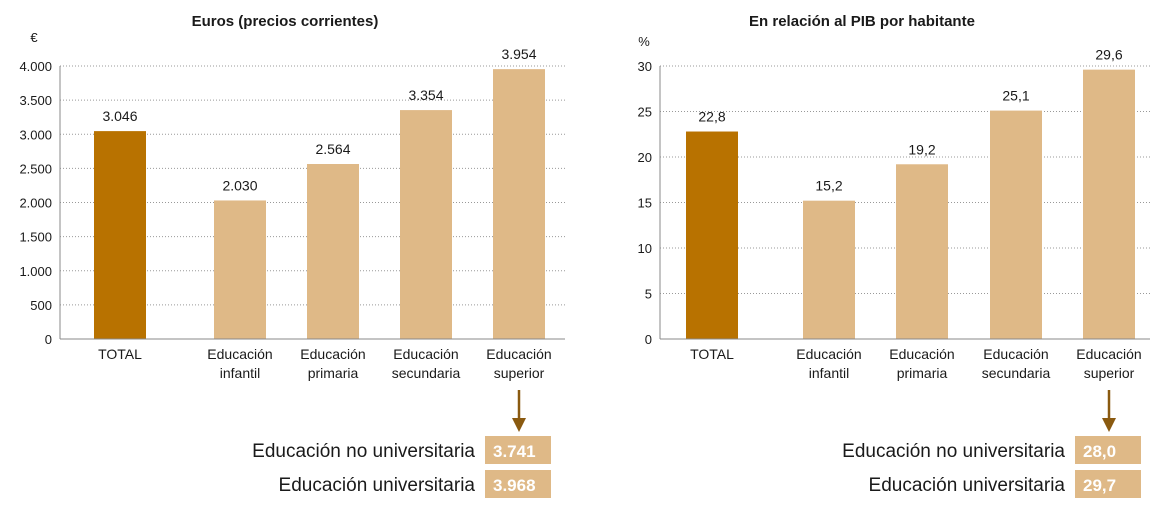 The width and height of the screenshot is (1152, 506). What do you see at coordinates (119, 116) in the screenshot?
I see `value-label: 3.046` at bounding box center [119, 116].